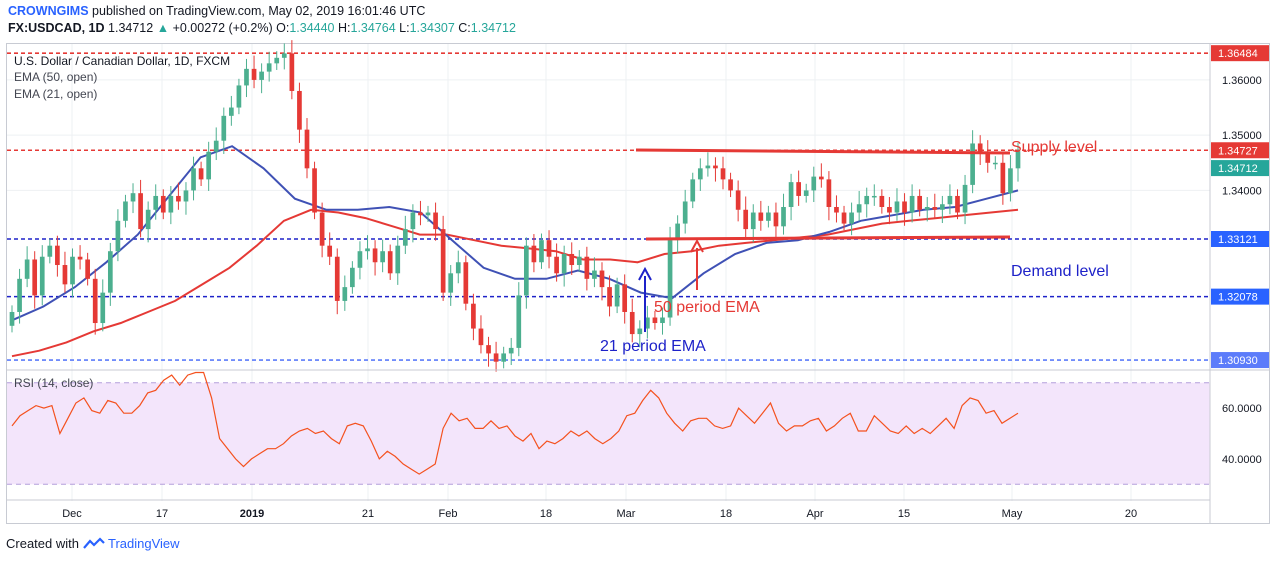 The width and height of the screenshot is (1274, 562). Describe the element at coordinates (599, 514) in the screenshot. I see `time-axis: Dec 17 2019 21 Feb 18 Mar 18 Apr 15 May 20` at that location.